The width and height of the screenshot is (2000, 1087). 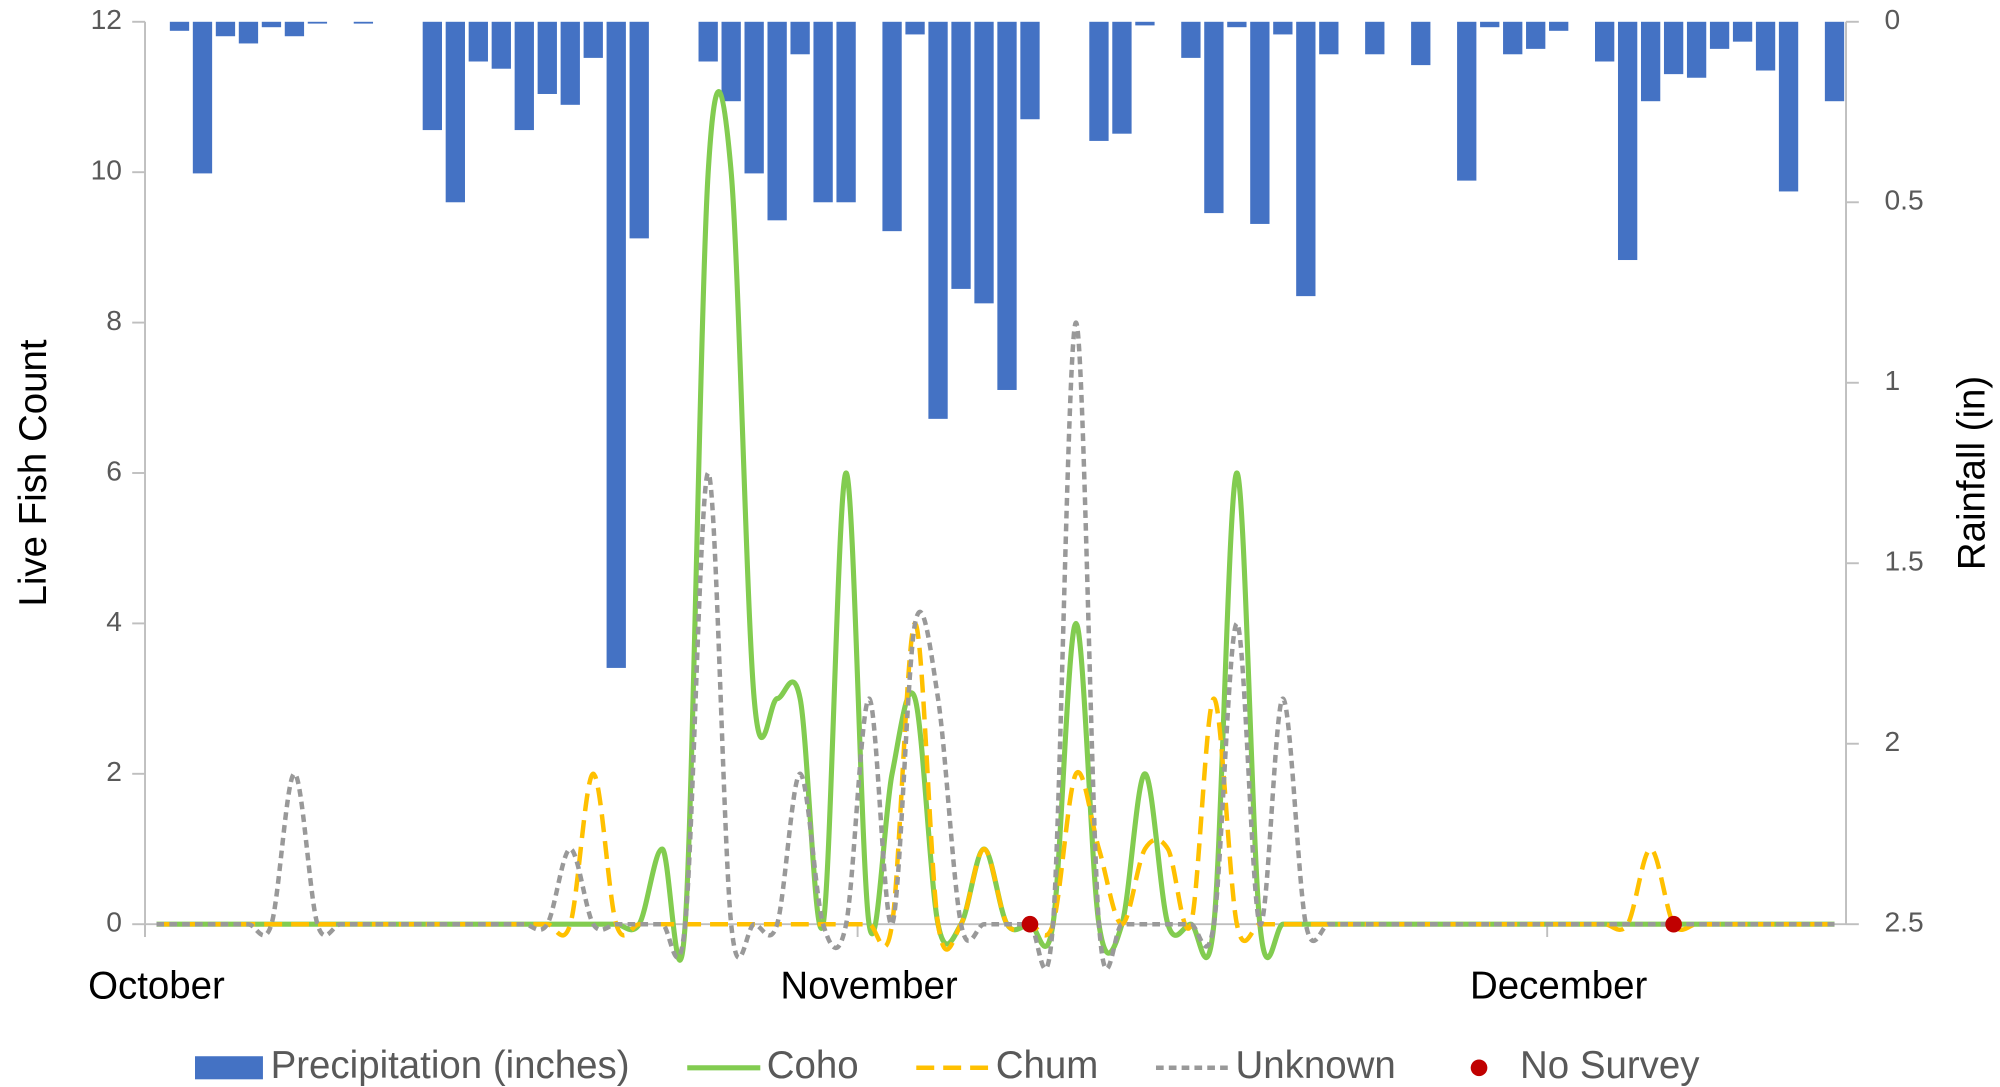 What do you see at coordinates (156, 985) in the screenshot?
I see `x-tick-label: October` at bounding box center [156, 985].